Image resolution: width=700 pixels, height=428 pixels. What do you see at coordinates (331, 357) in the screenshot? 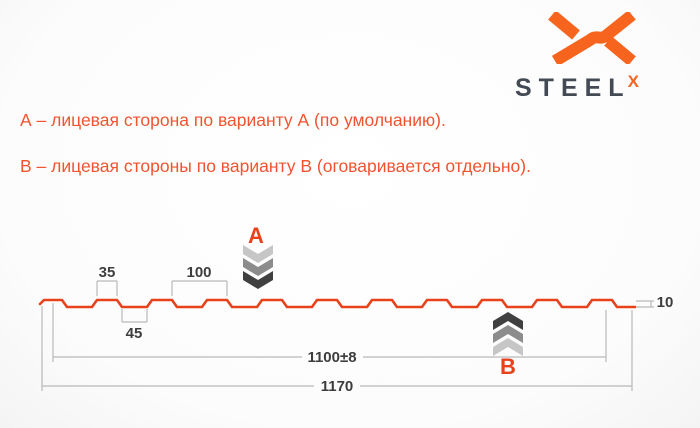
I see `dim-label-1100: 1100±8` at bounding box center [331, 357].